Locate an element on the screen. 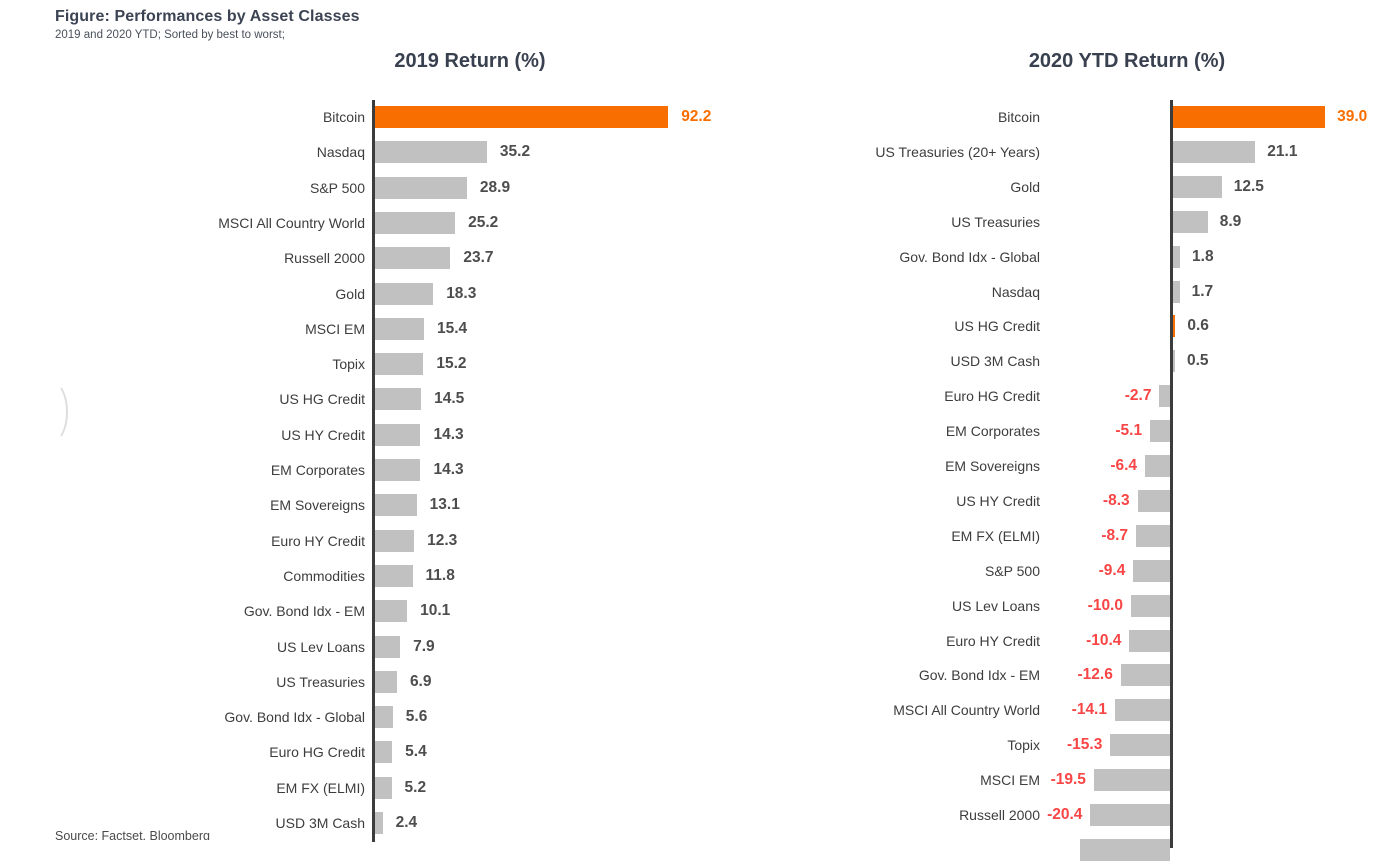 This screenshot has height=868, width=1400. category-label: Commodities is located at coordinates (324, 575).